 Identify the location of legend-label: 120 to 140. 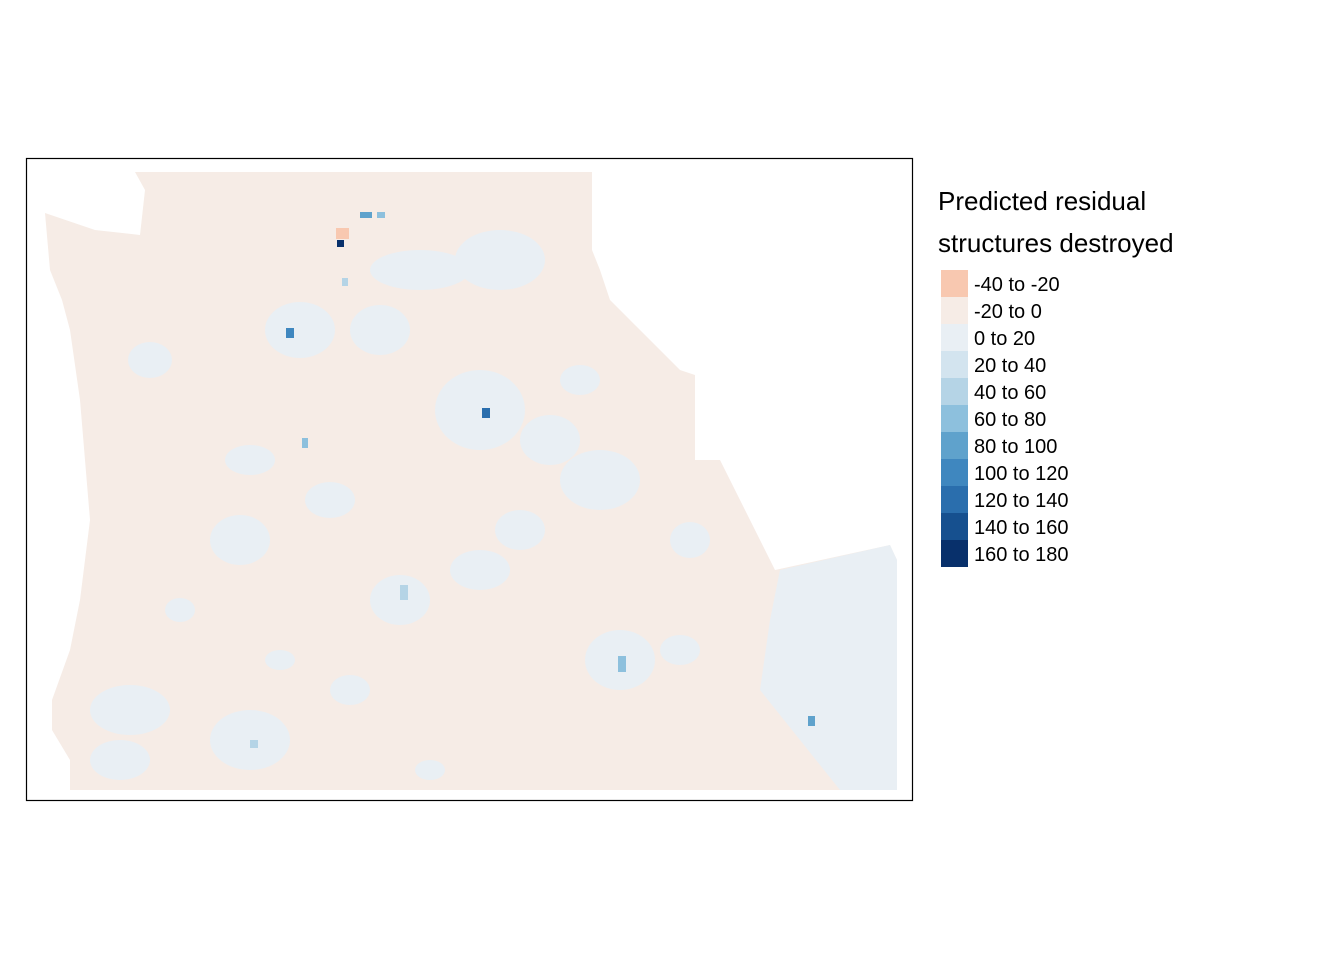
(1021, 501).